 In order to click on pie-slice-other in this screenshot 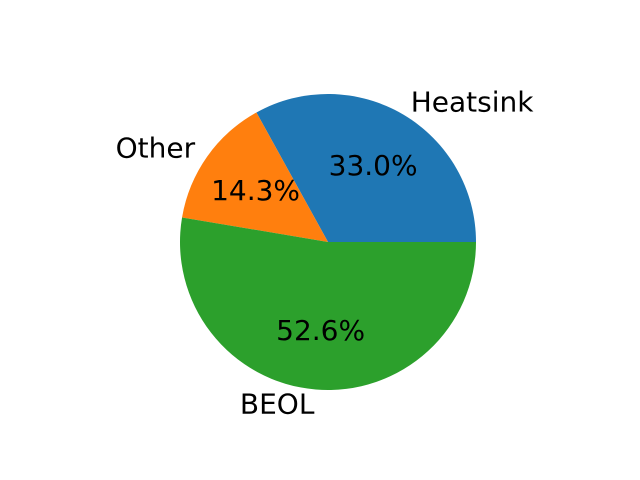, I will do `click(255, 177)`.